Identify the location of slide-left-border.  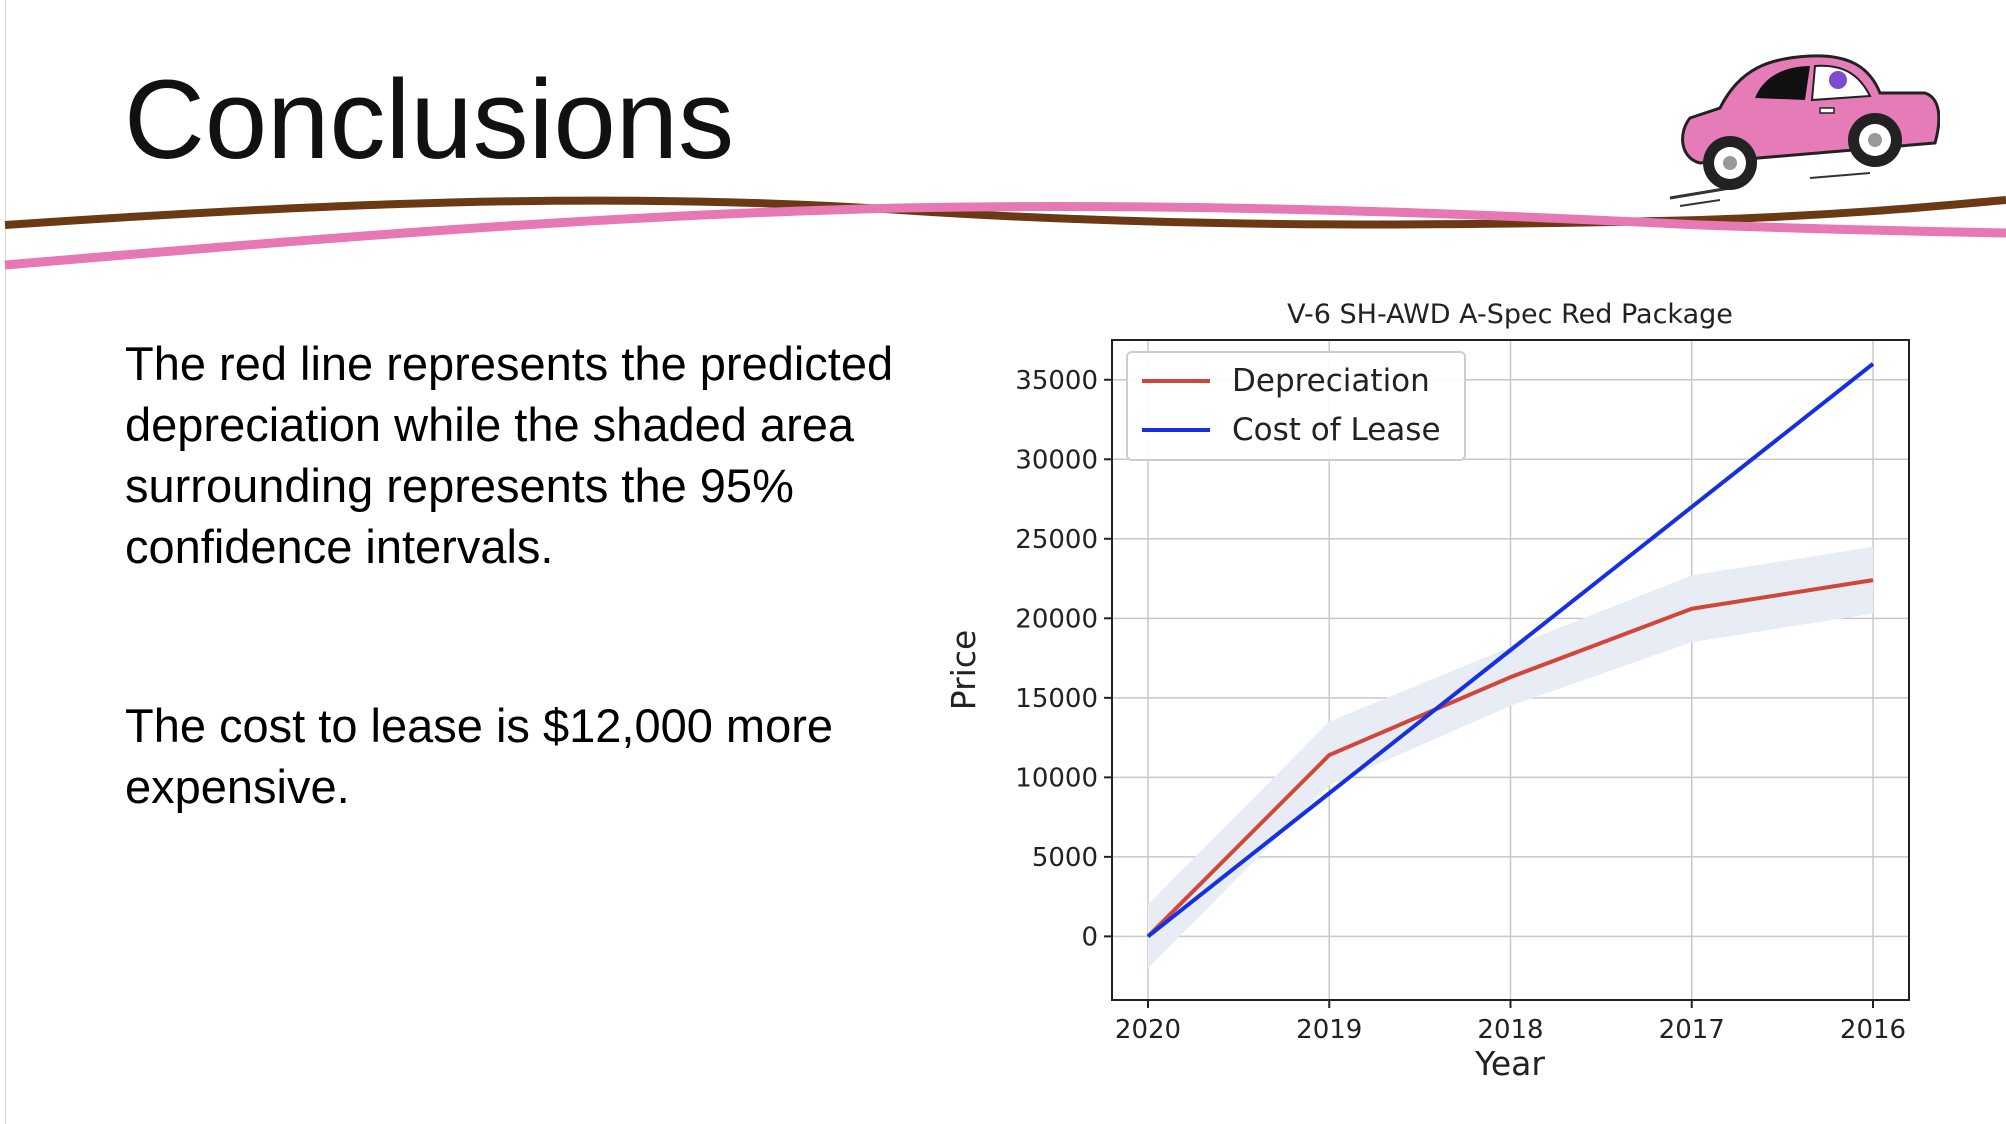
(5, 562).